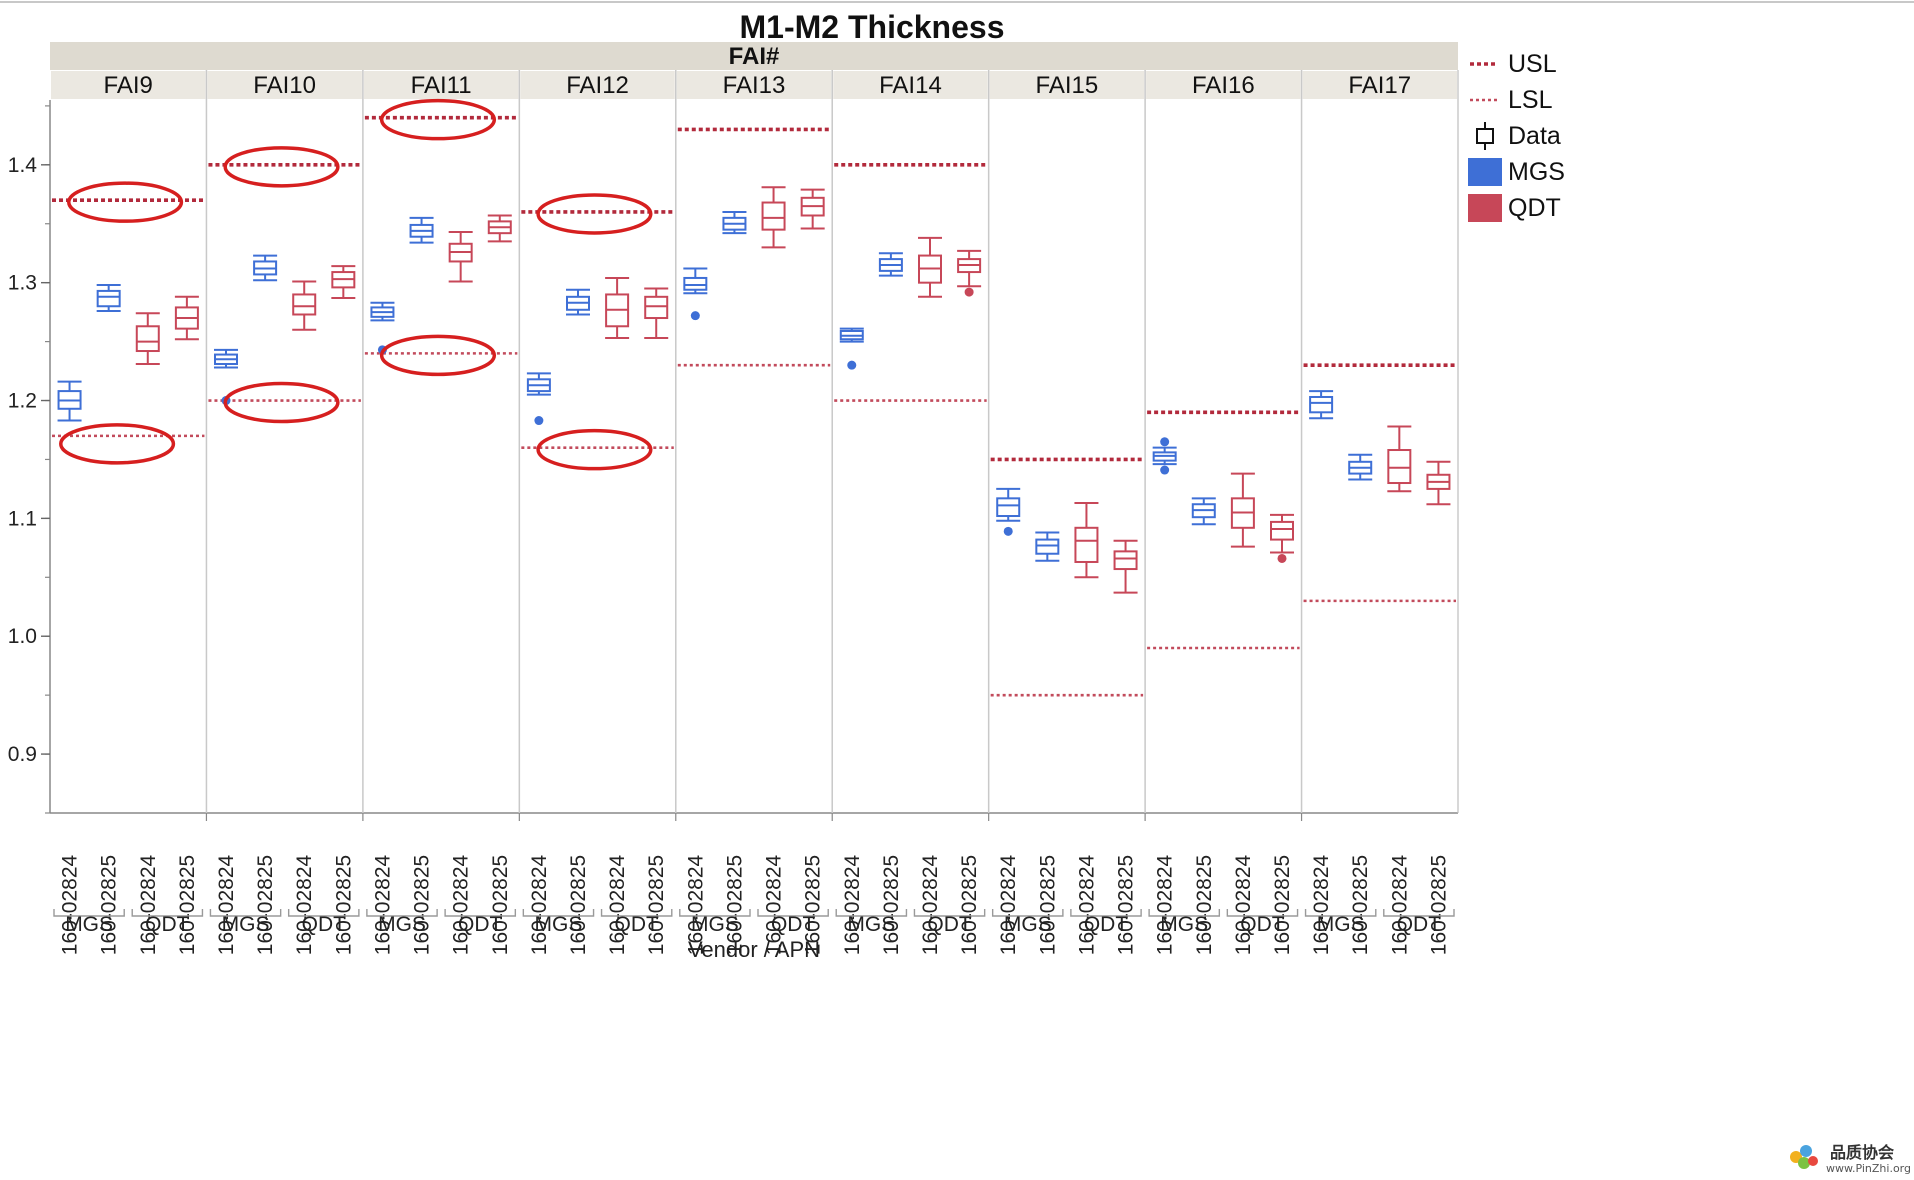 This screenshot has width=1914, height=1180. Describe the element at coordinates (22, 754) in the screenshot. I see `y-tick-label: 0.9` at that location.